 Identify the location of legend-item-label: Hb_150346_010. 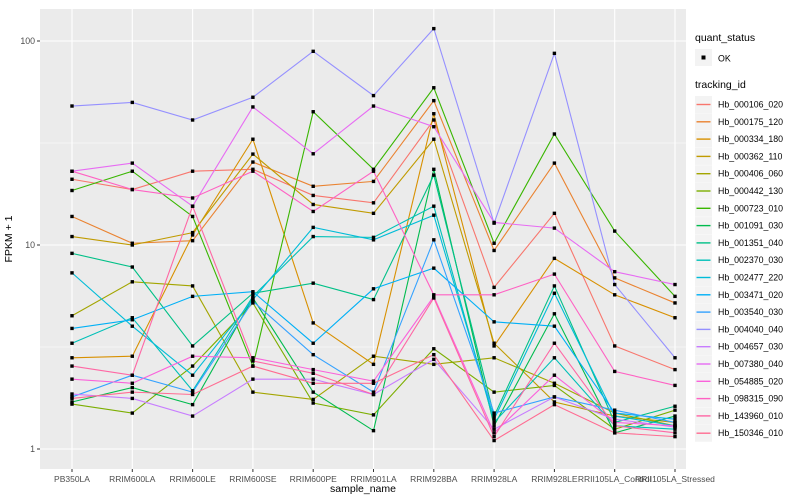
(750, 433).